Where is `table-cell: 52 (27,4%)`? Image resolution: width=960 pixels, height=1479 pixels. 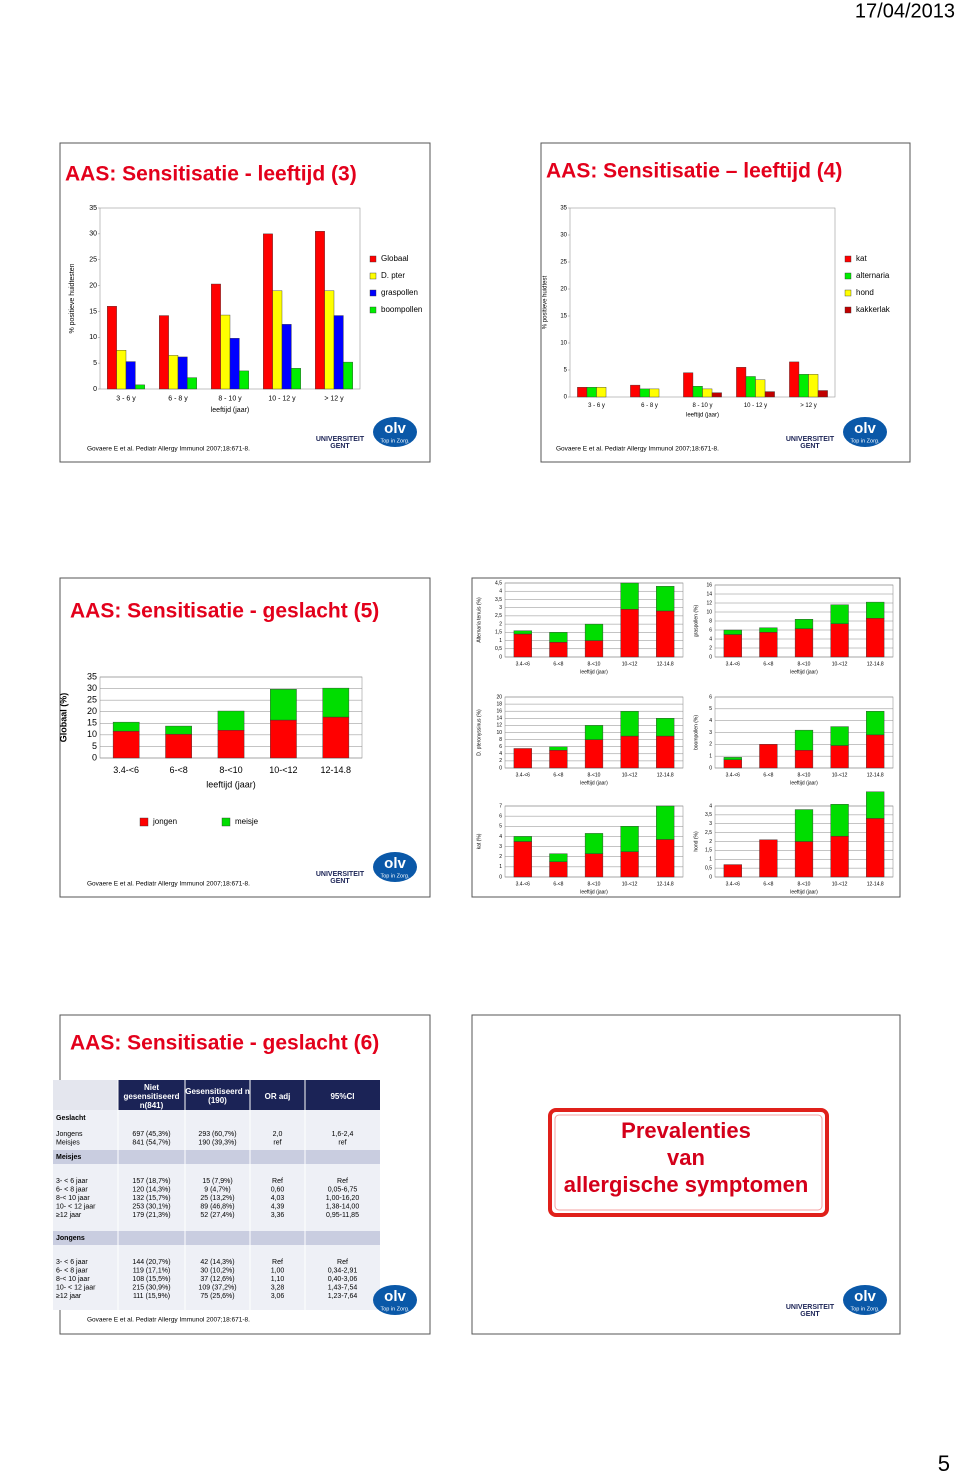 table-cell: 52 (27,4%) is located at coordinates (217, 1215).